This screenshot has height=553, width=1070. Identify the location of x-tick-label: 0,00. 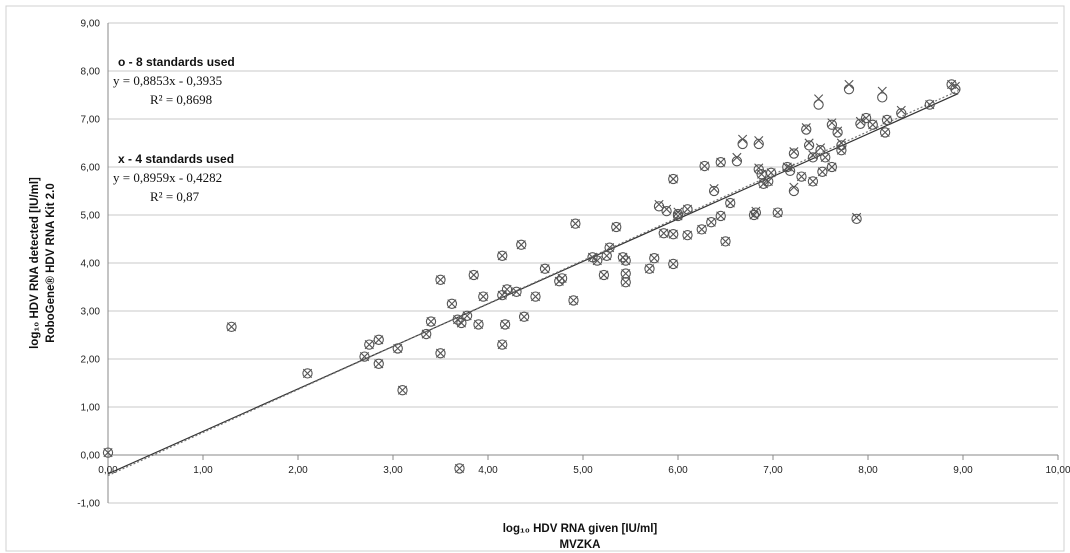
(108, 470).